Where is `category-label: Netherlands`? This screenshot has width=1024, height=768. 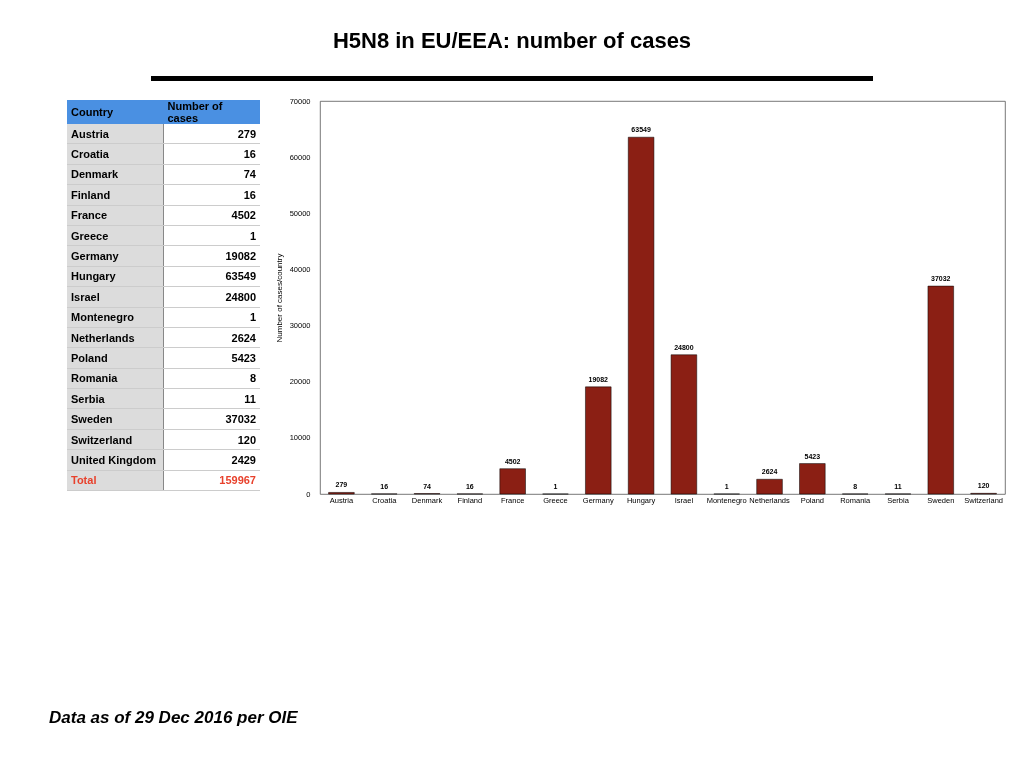 category-label: Netherlands is located at coordinates (115, 337).